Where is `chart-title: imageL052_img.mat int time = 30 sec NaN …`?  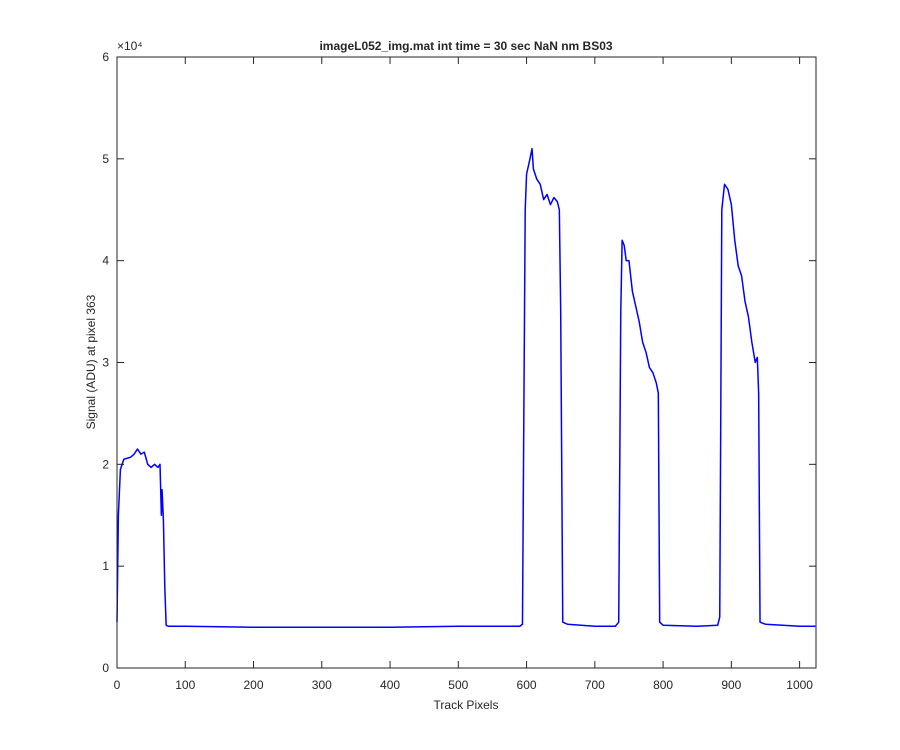
chart-title: imageL052_img.mat int time = 30 sec NaN … is located at coordinates (465, 46).